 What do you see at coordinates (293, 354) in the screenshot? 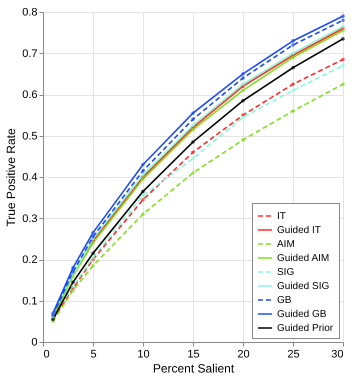
I see `x-tick-label: 25` at bounding box center [293, 354].